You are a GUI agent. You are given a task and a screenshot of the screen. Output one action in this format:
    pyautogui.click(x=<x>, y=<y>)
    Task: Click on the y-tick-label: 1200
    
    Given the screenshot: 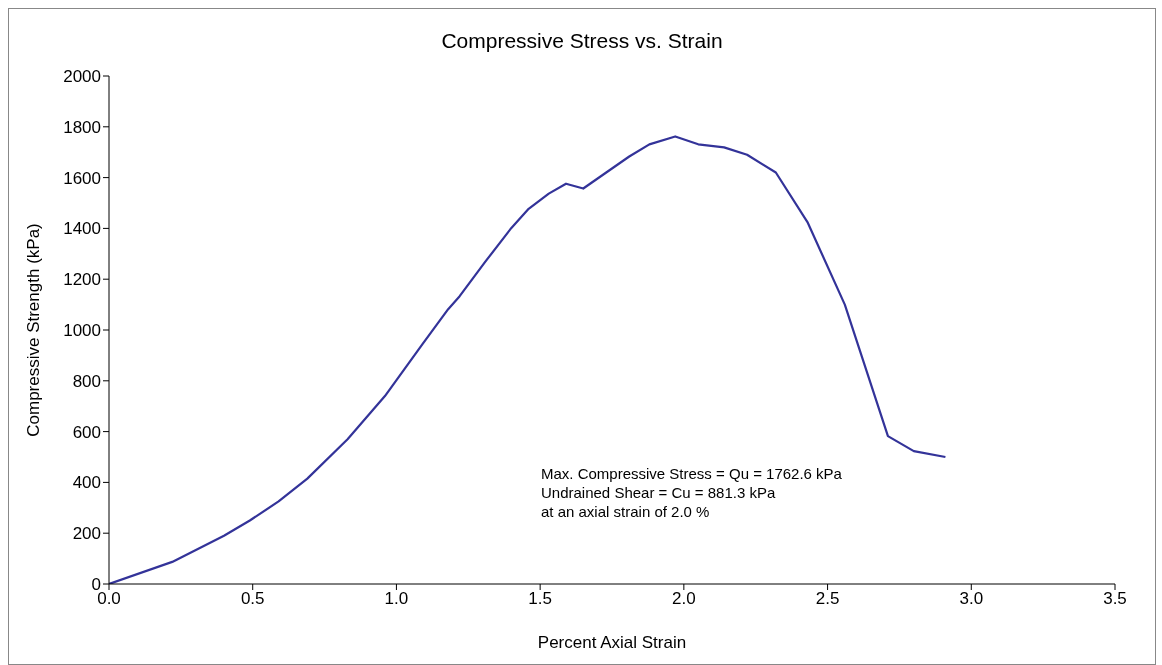 What is the action you would take?
    pyautogui.click(x=82, y=280)
    